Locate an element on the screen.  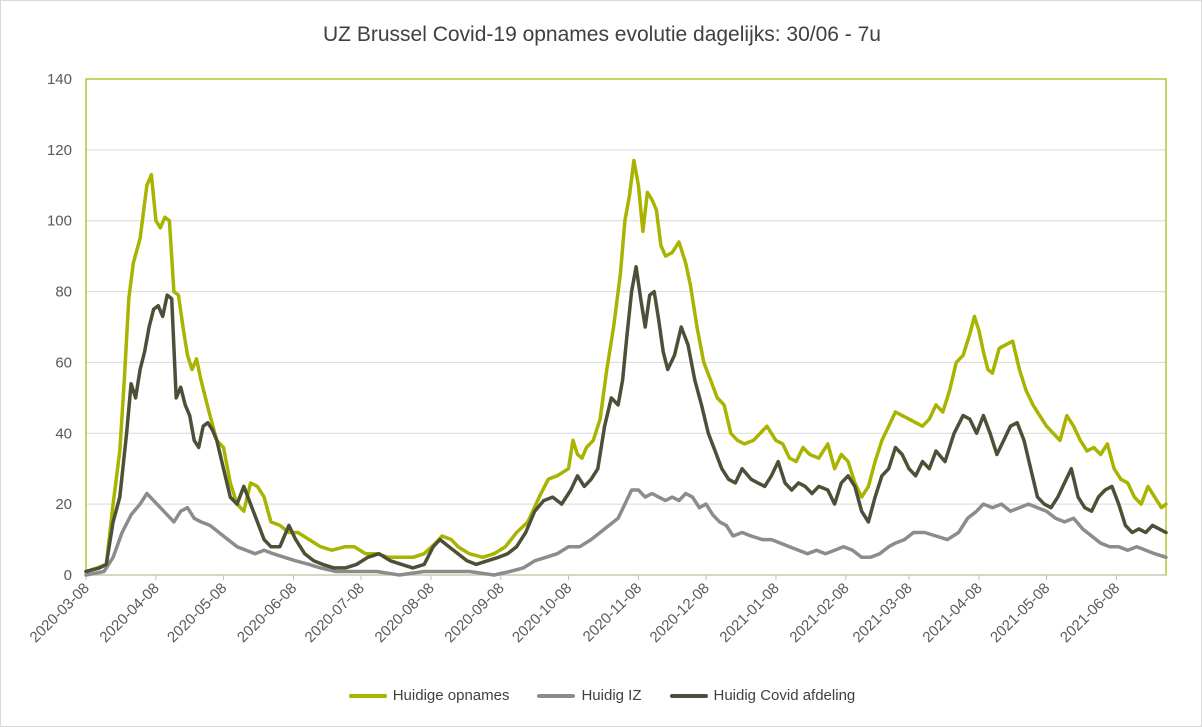
x-tick-label: 2020-08-08 is located at coordinates (405, 613).